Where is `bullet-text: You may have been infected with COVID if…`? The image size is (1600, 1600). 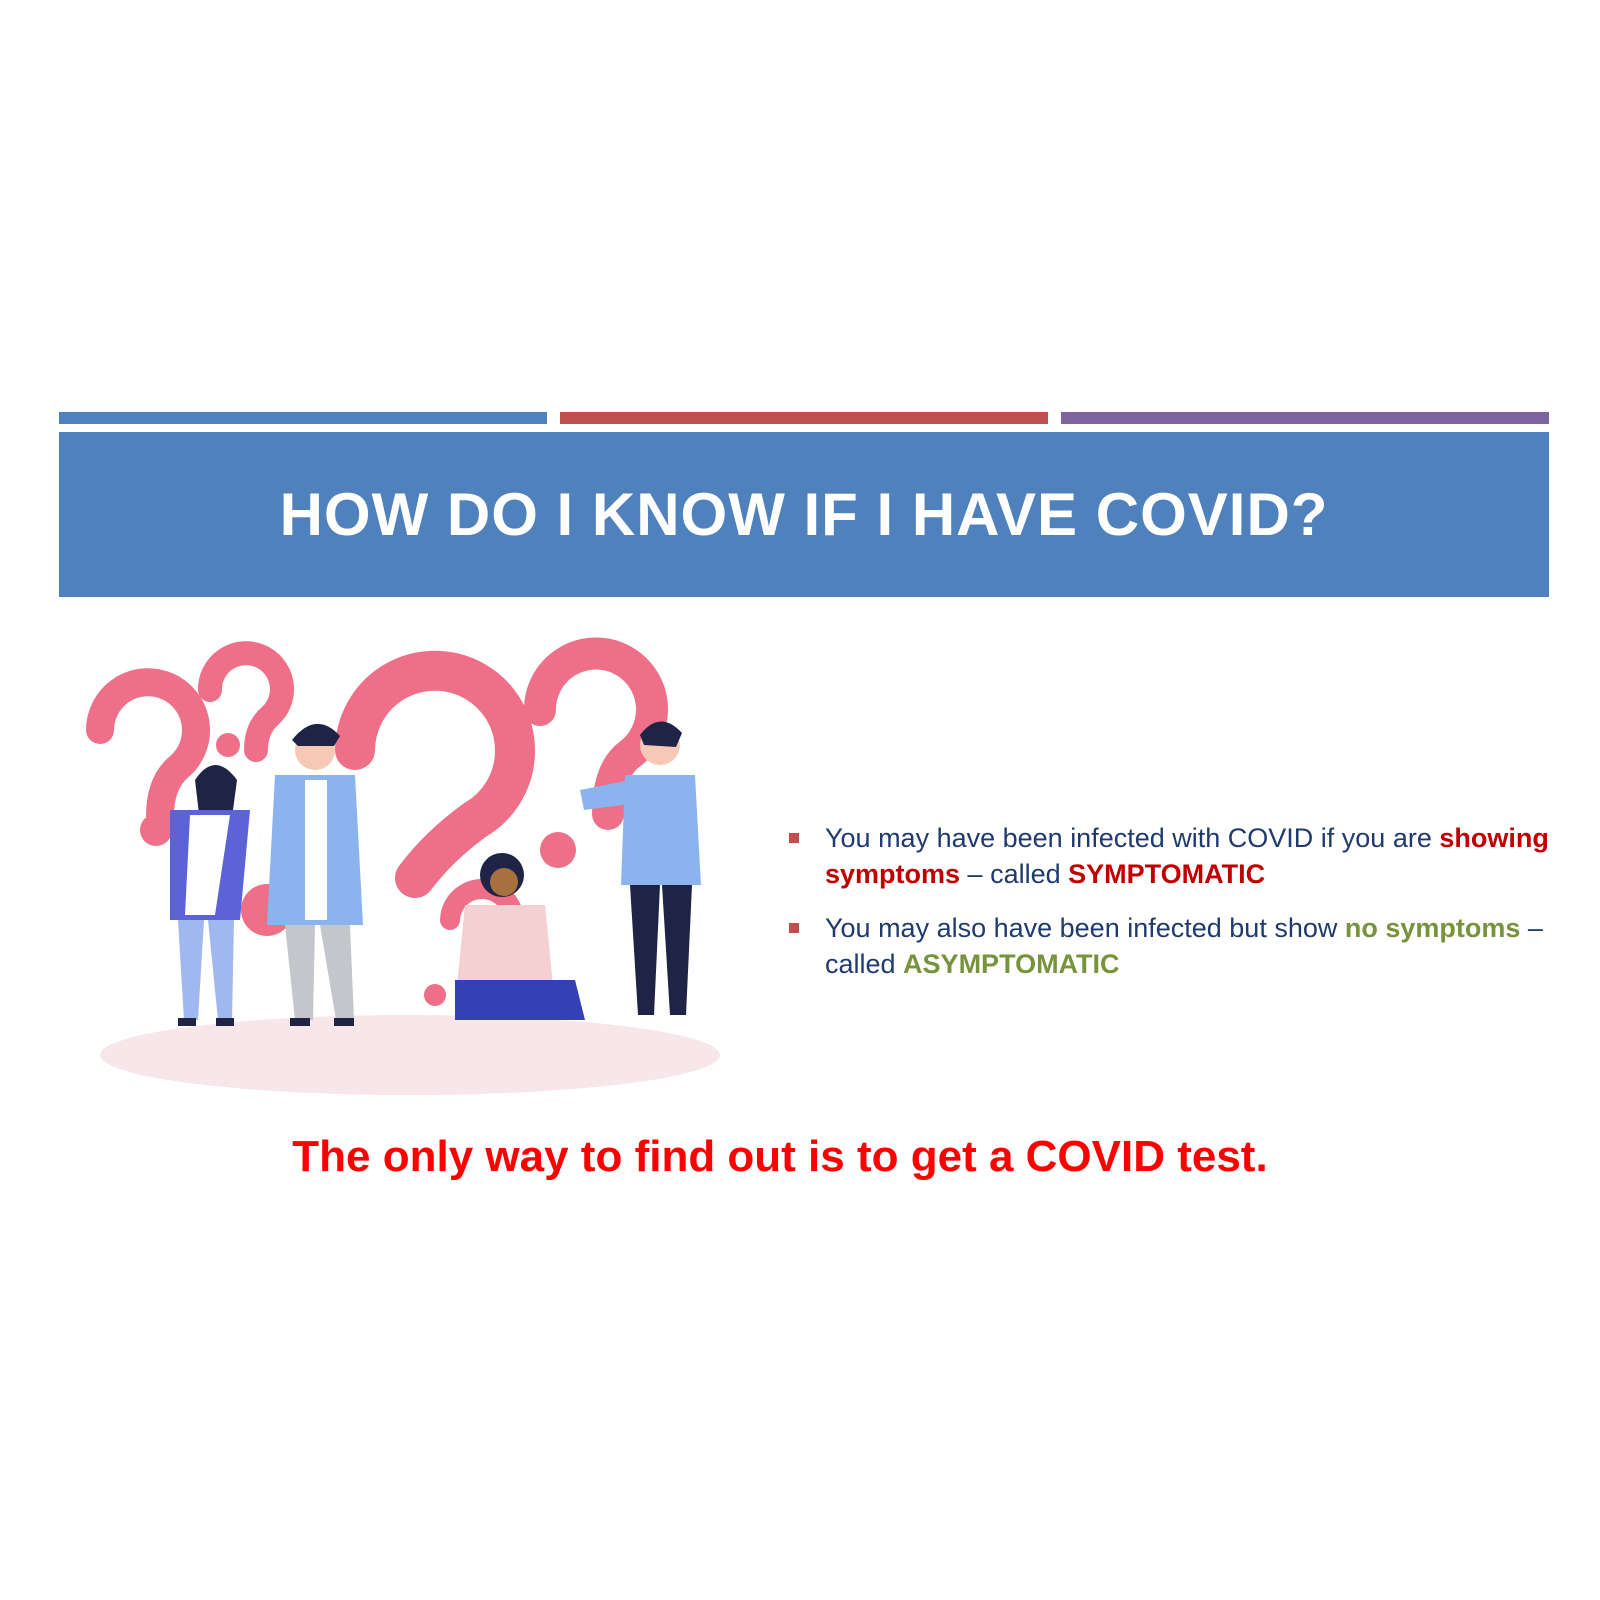
bullet-text: You may have been infected with COVID if… is located at coordinates (1132, 838).